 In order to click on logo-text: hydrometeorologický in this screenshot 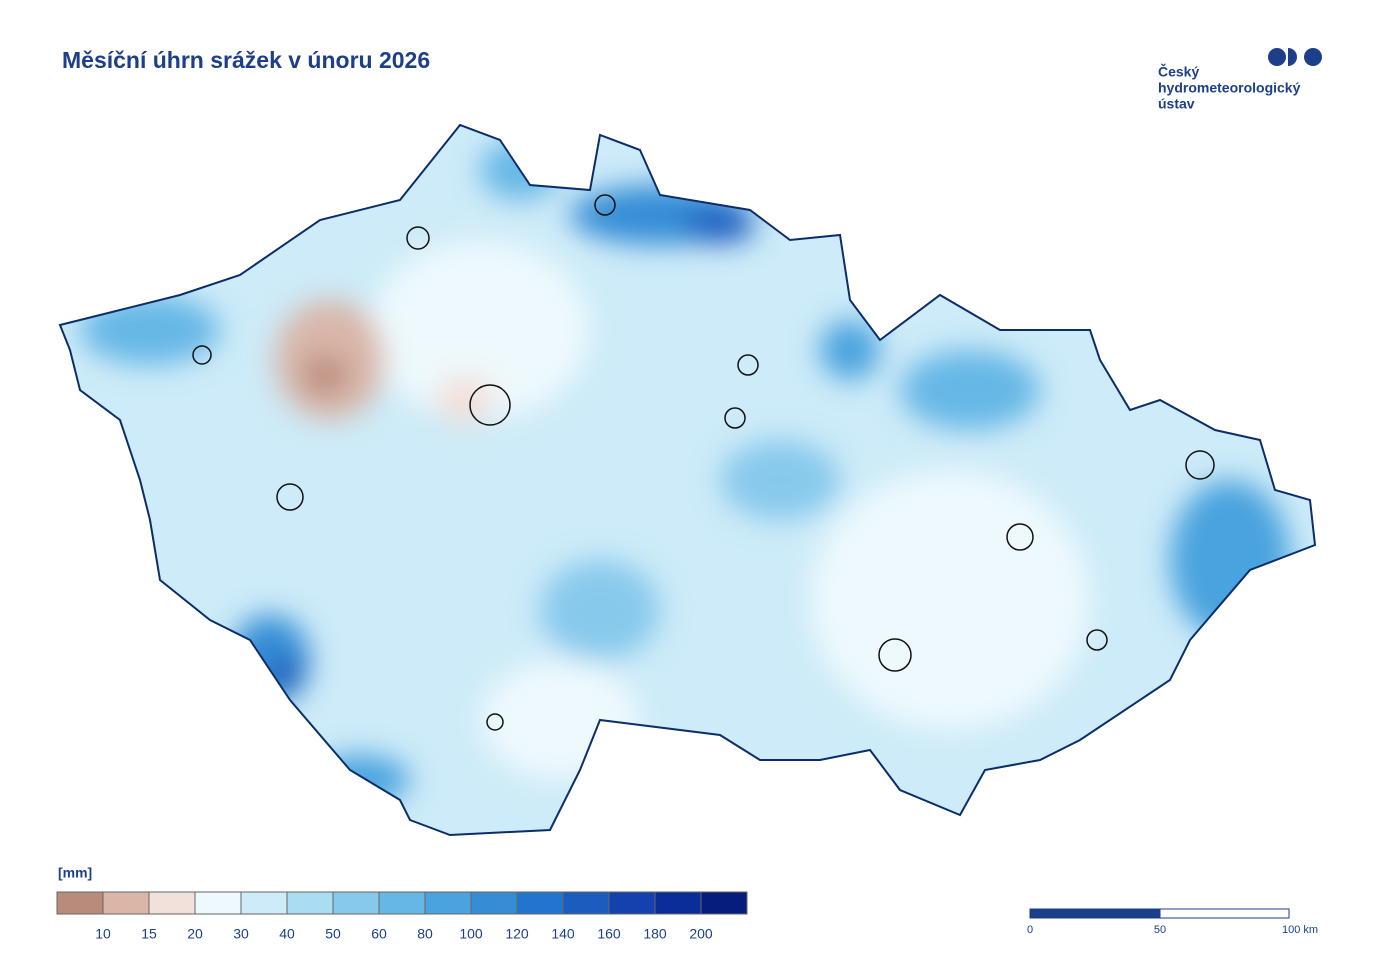, I will do `click(1229, 88)`.